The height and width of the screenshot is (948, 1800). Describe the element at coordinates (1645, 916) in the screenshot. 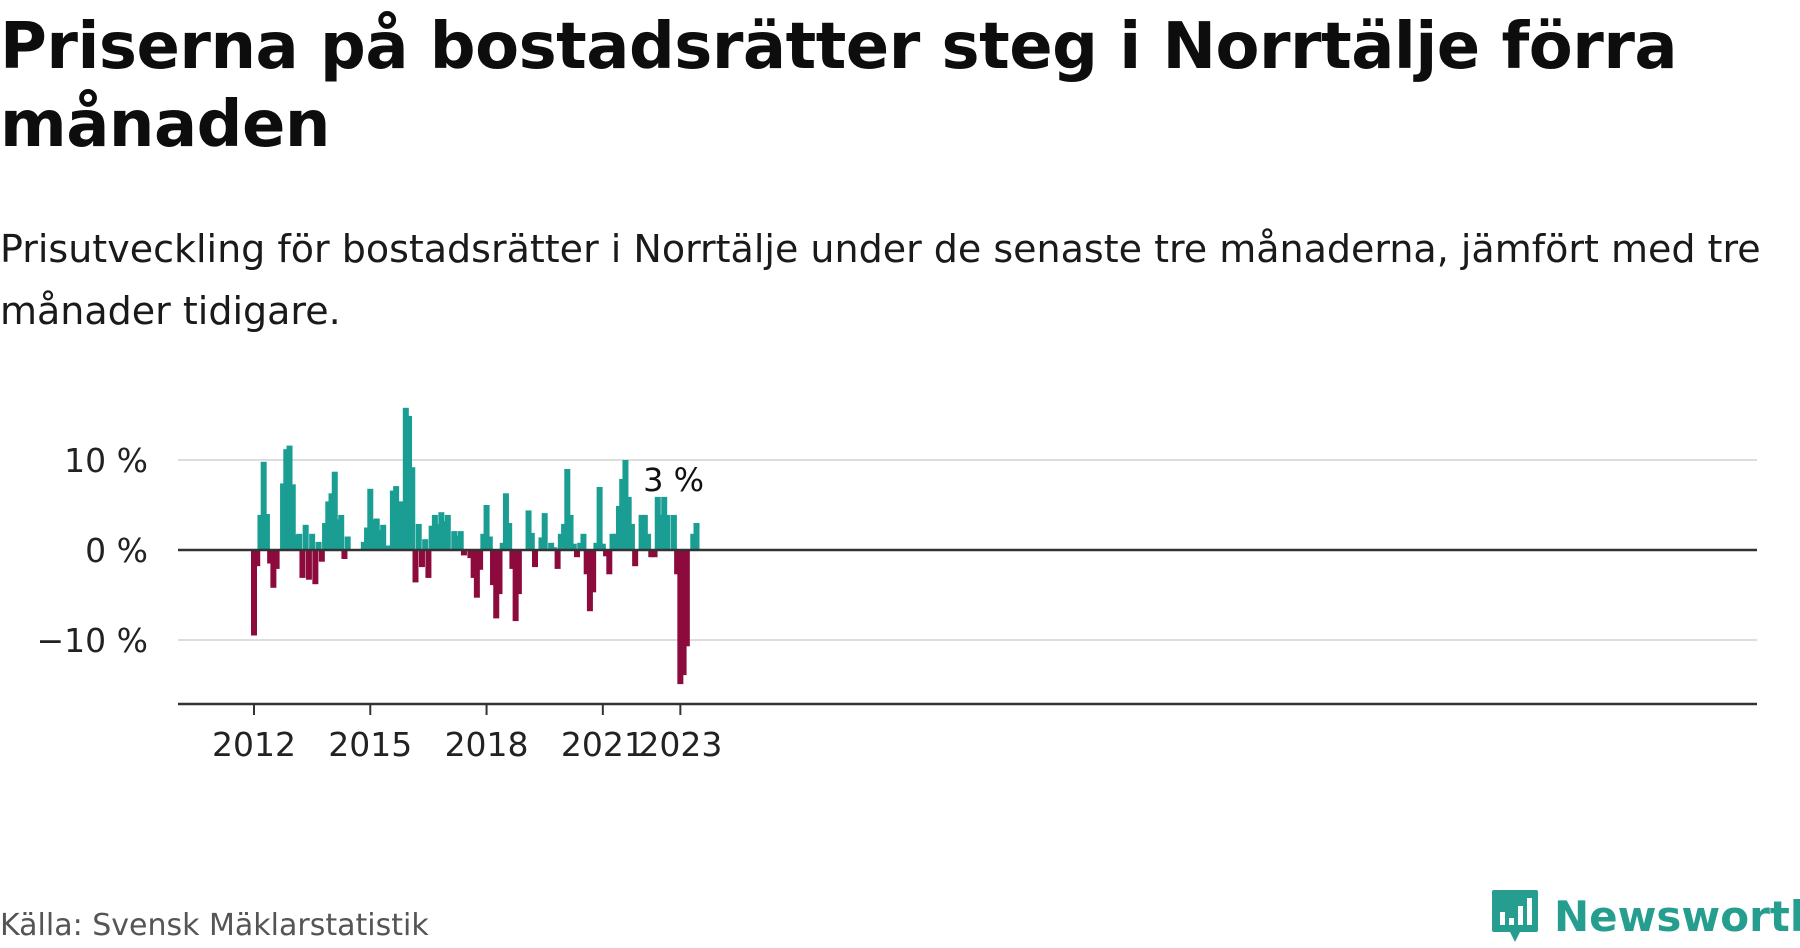

I see `newsworthy-logo: Newsworthy` at that location.